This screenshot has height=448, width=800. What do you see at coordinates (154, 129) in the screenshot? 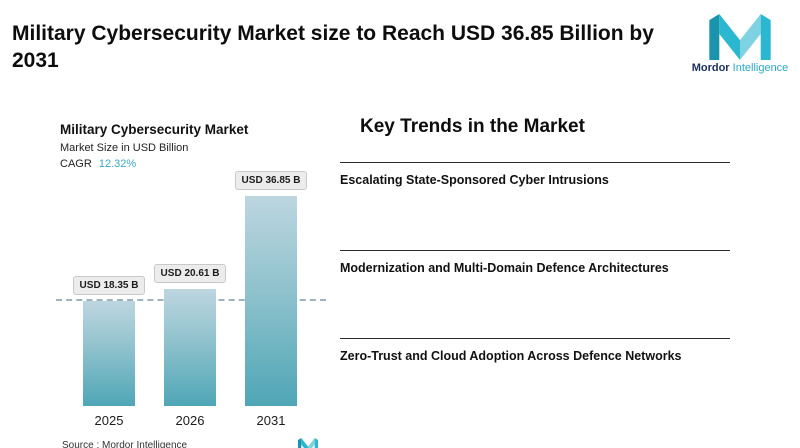
I see `chart-title: Military Cybersecurity Market` at bounding box center [154, 129].